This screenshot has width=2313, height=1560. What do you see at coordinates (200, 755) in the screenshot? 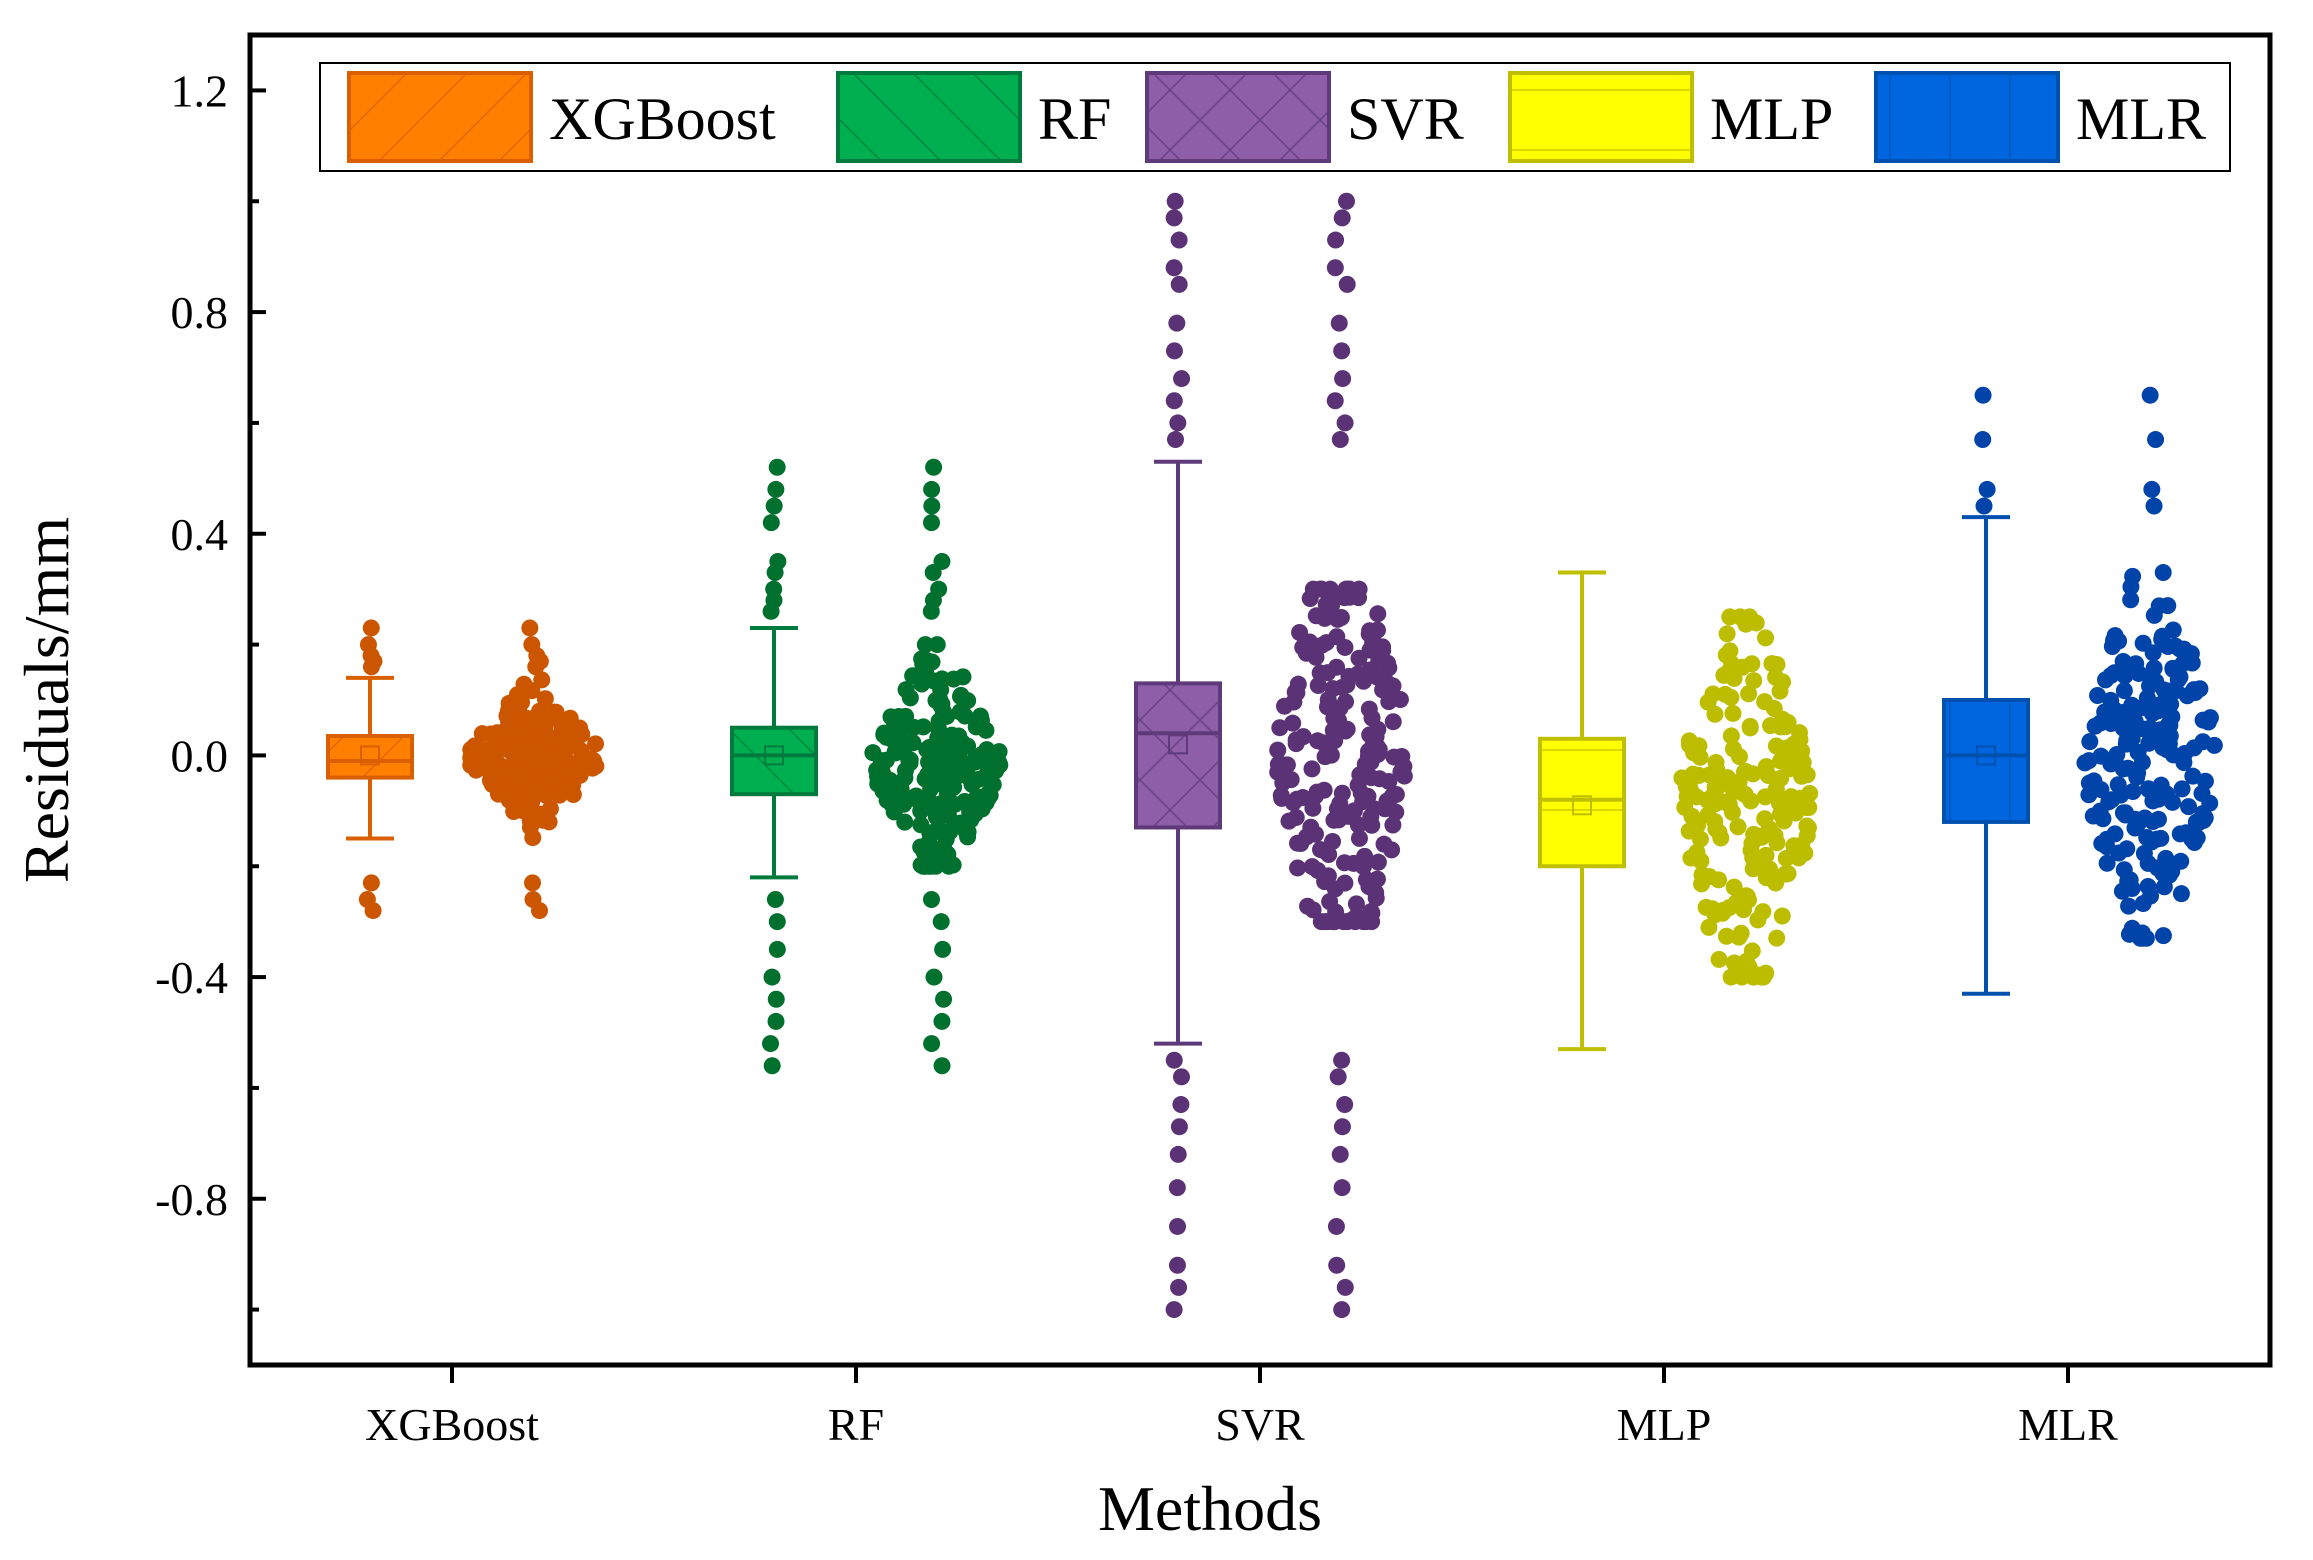
I see `y-tick-label: 0.0` at bounding box center [200, 755].